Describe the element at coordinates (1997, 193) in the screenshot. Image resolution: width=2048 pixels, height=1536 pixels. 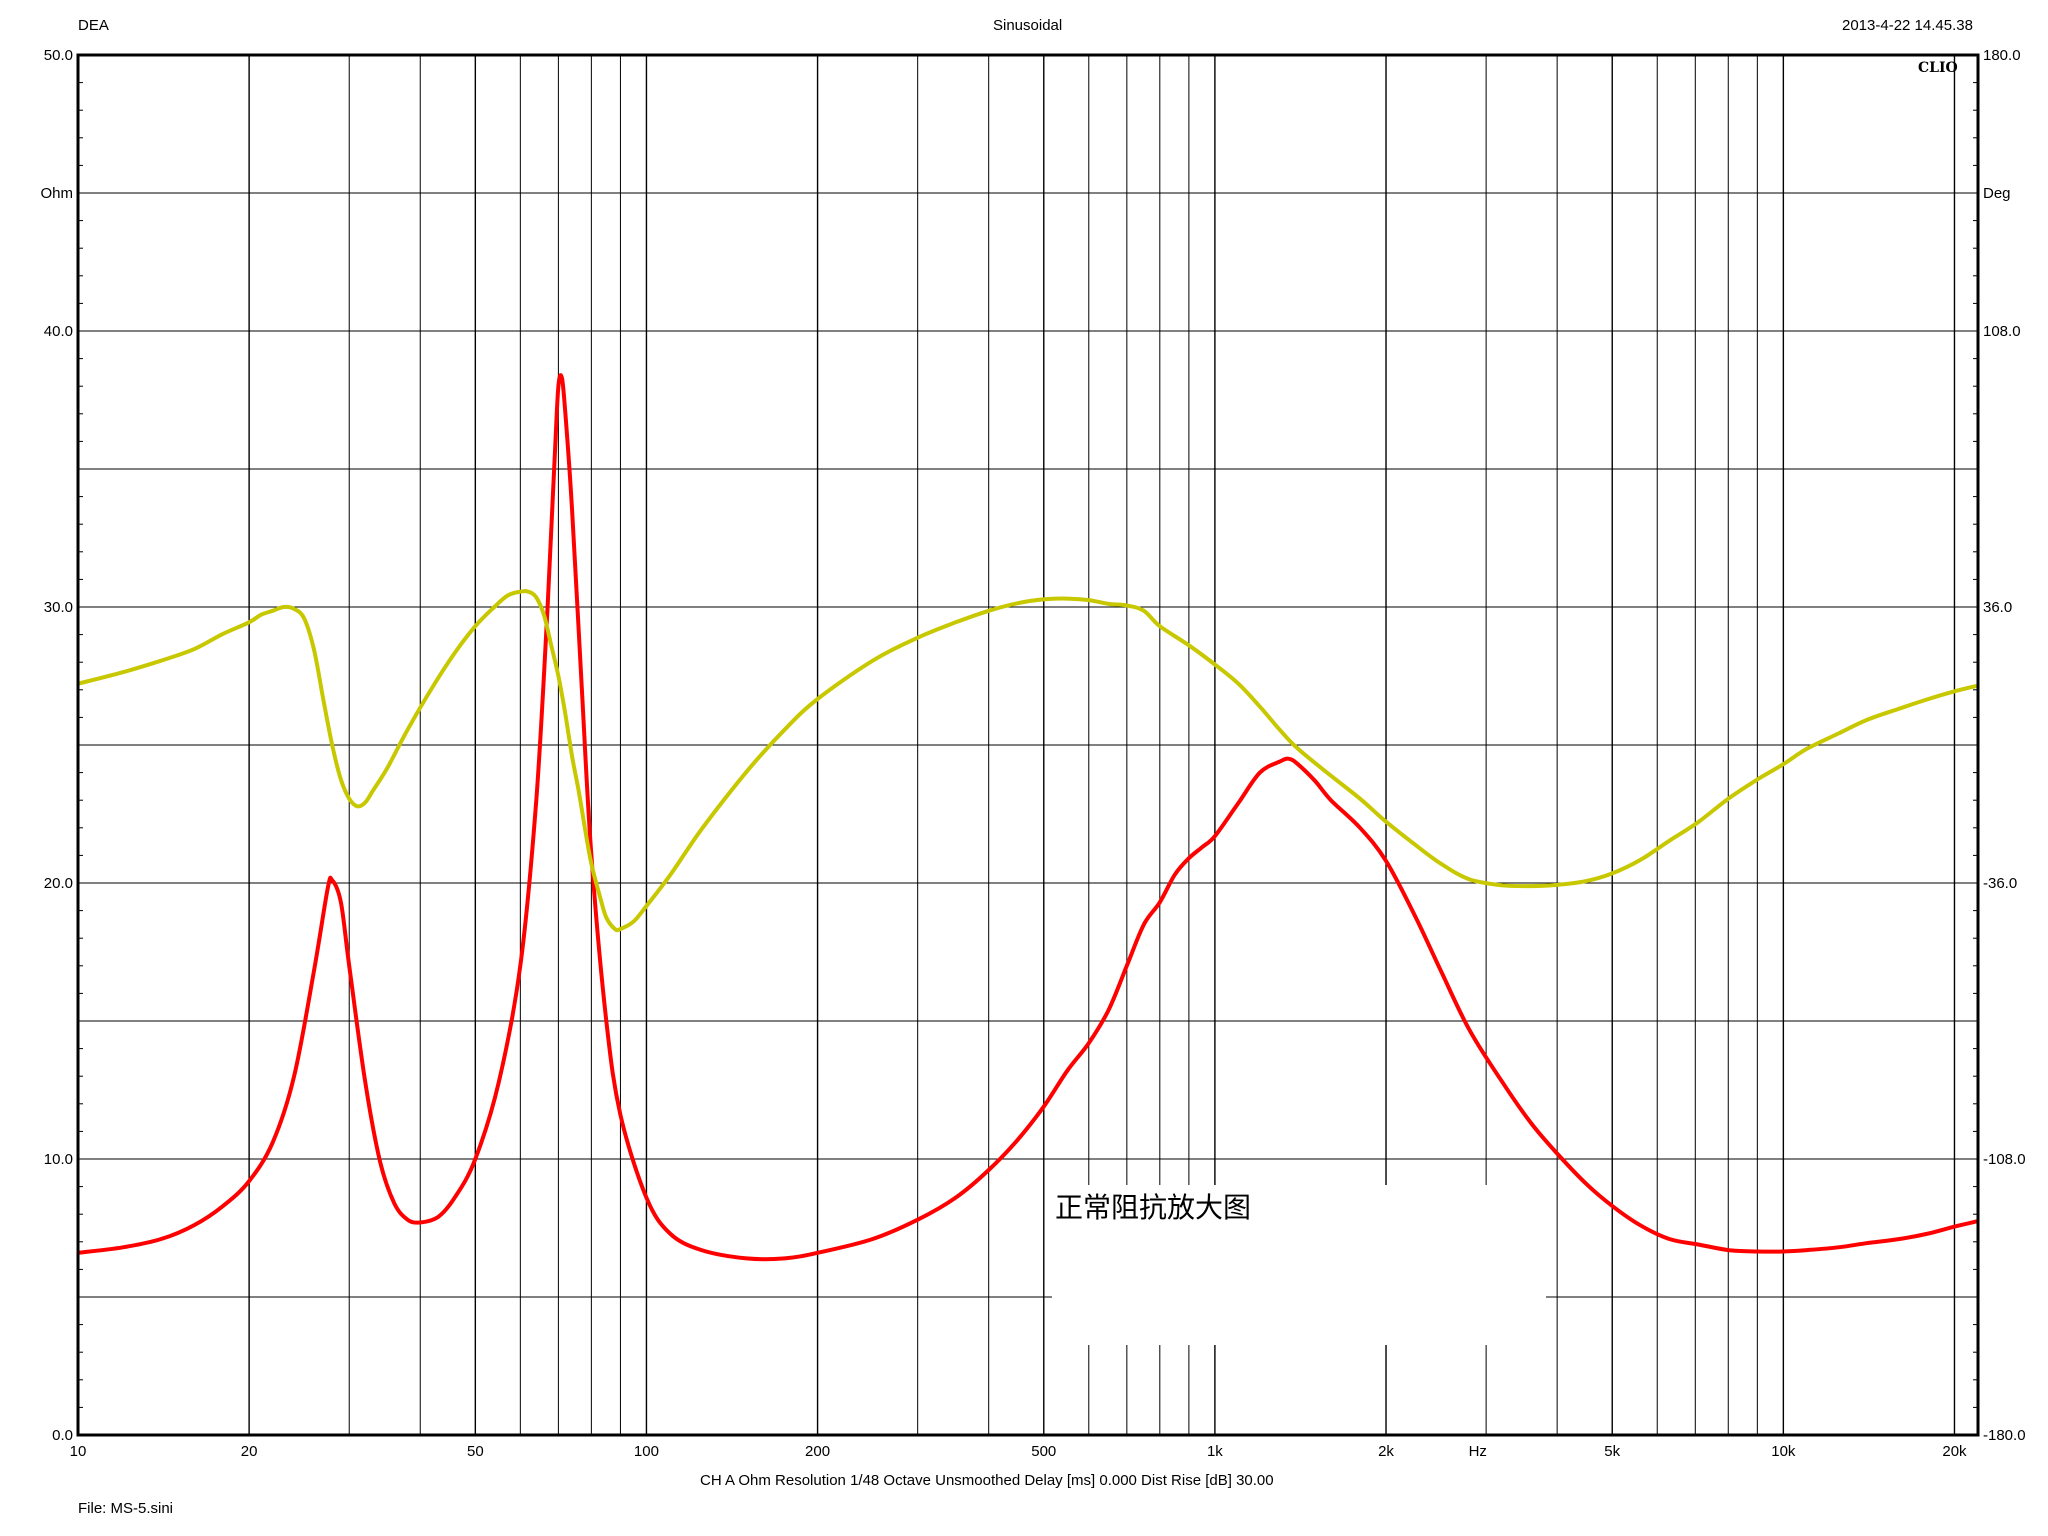
I see `right-y-unit-label: Deg` at that location.